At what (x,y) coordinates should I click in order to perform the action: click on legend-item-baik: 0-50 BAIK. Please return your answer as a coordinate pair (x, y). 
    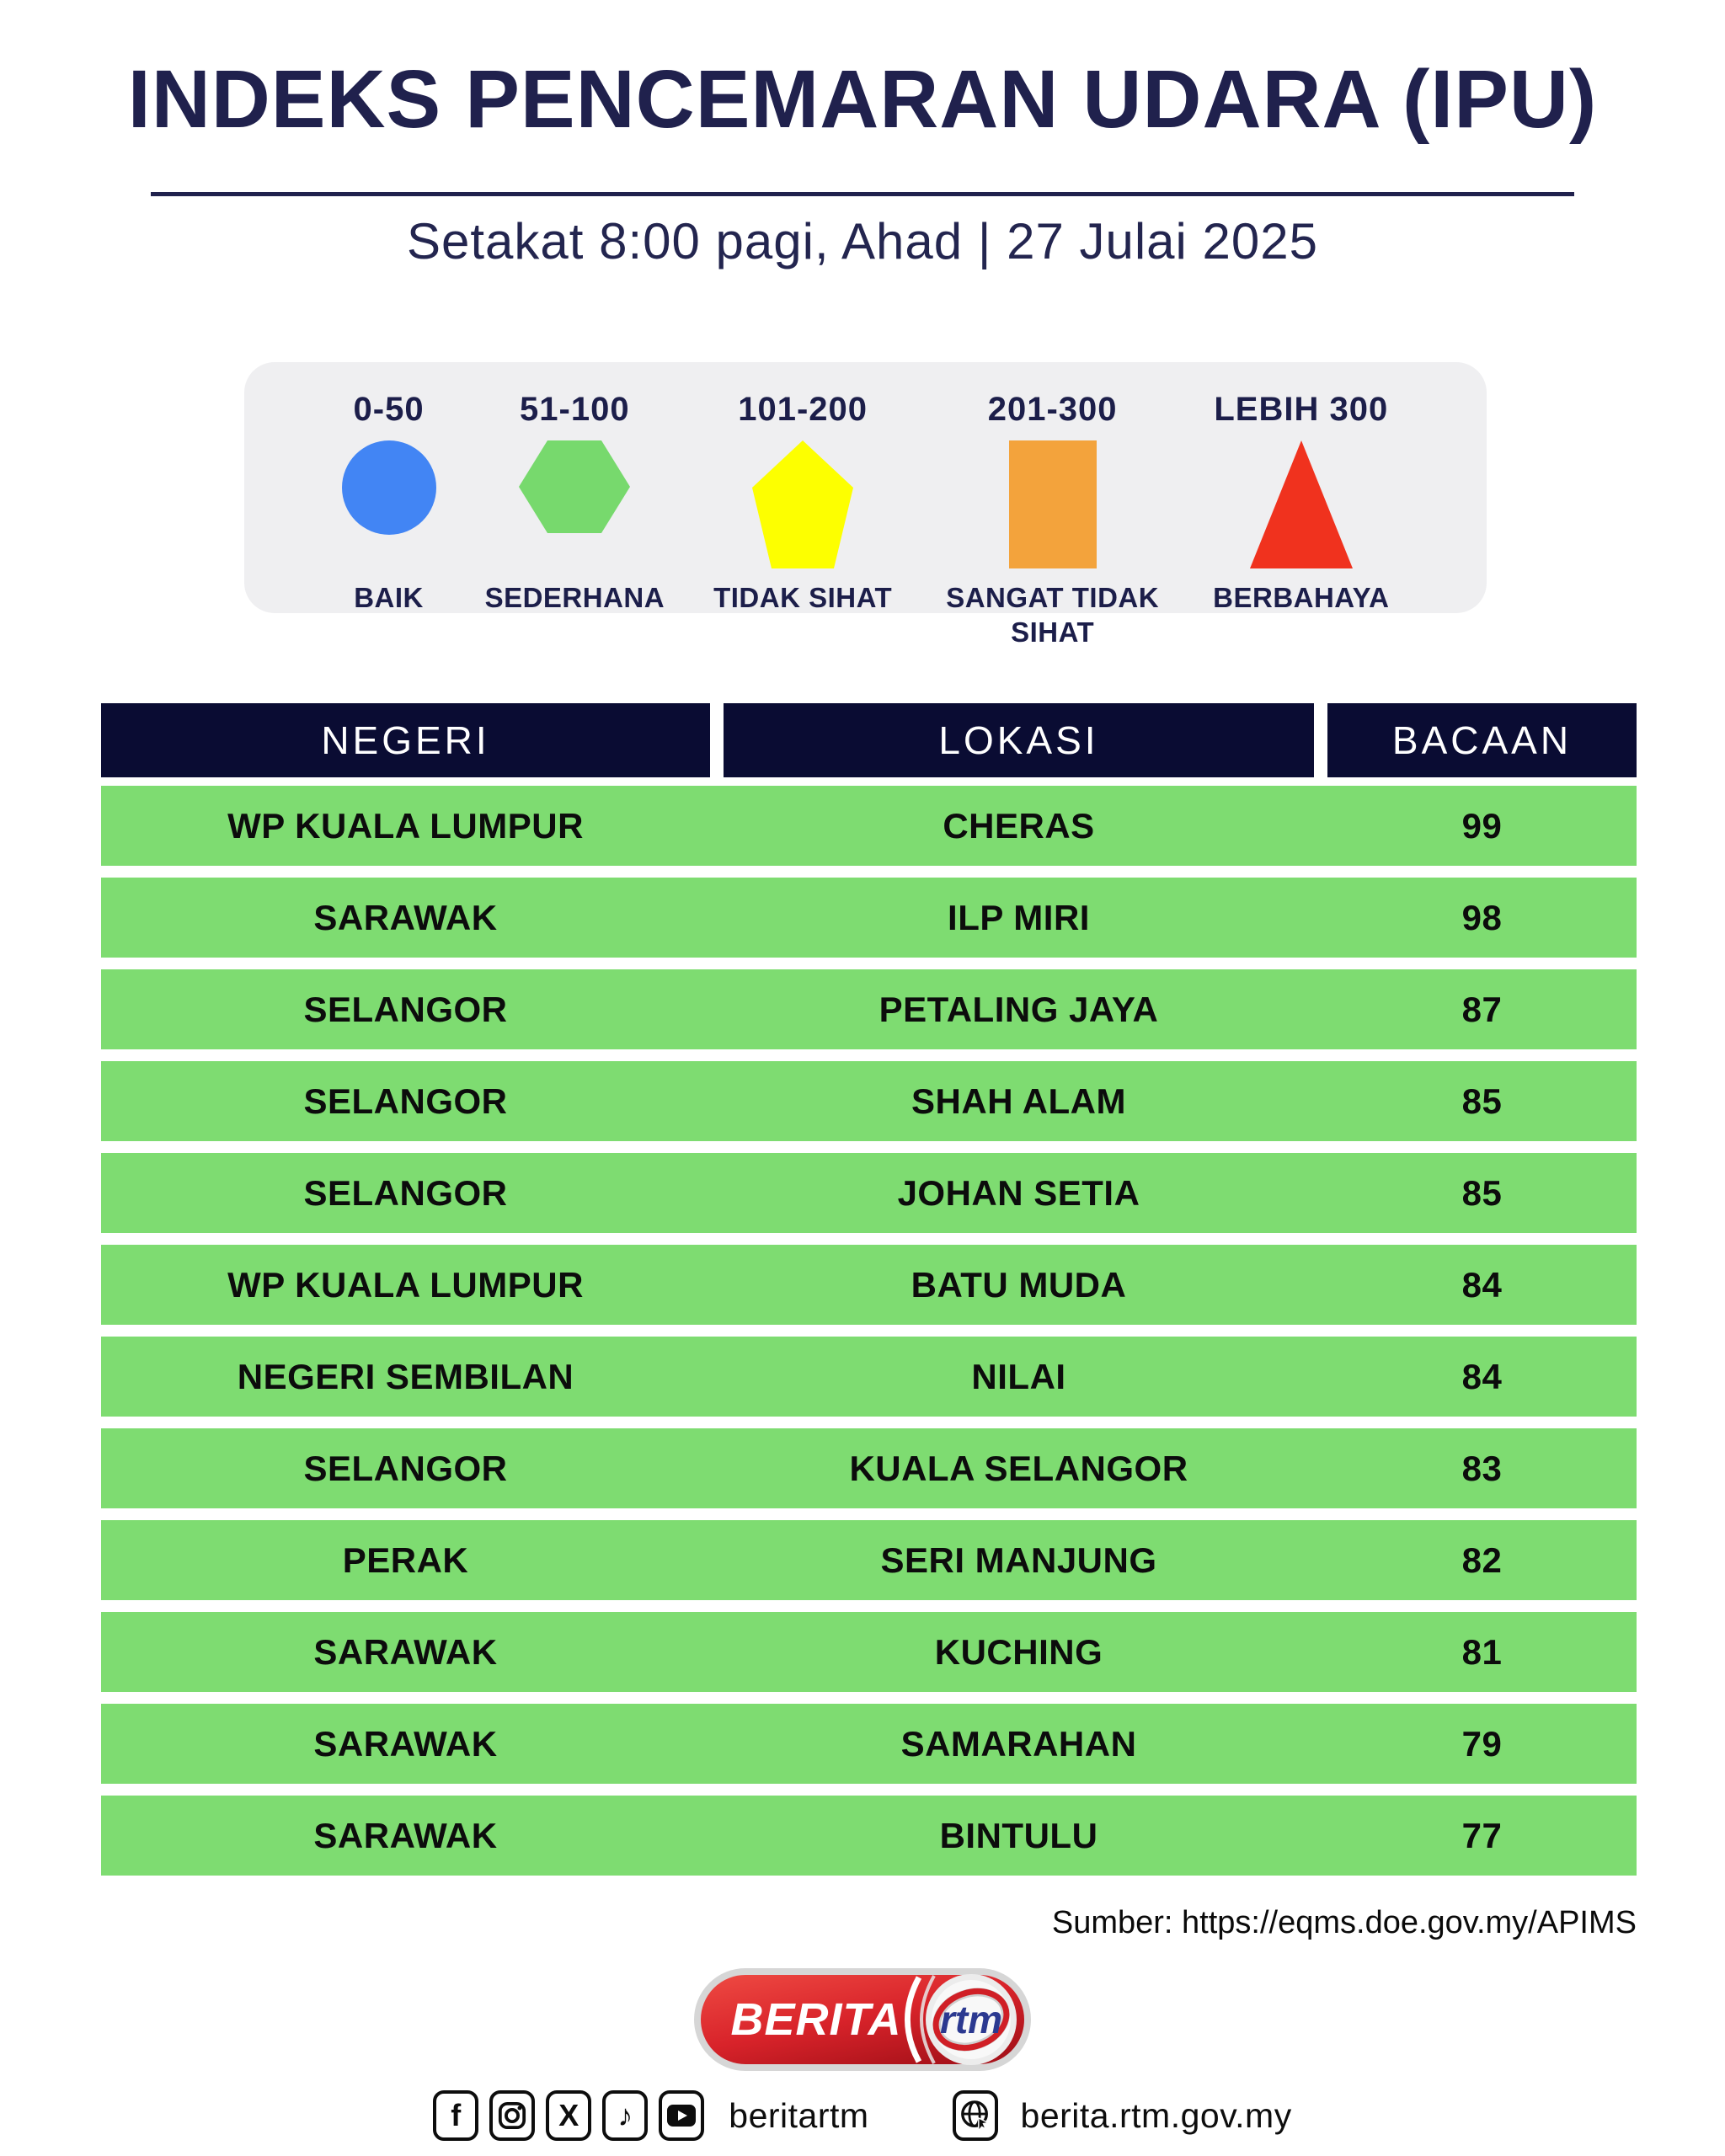
    Looking at the image, I should click on (388, 503).